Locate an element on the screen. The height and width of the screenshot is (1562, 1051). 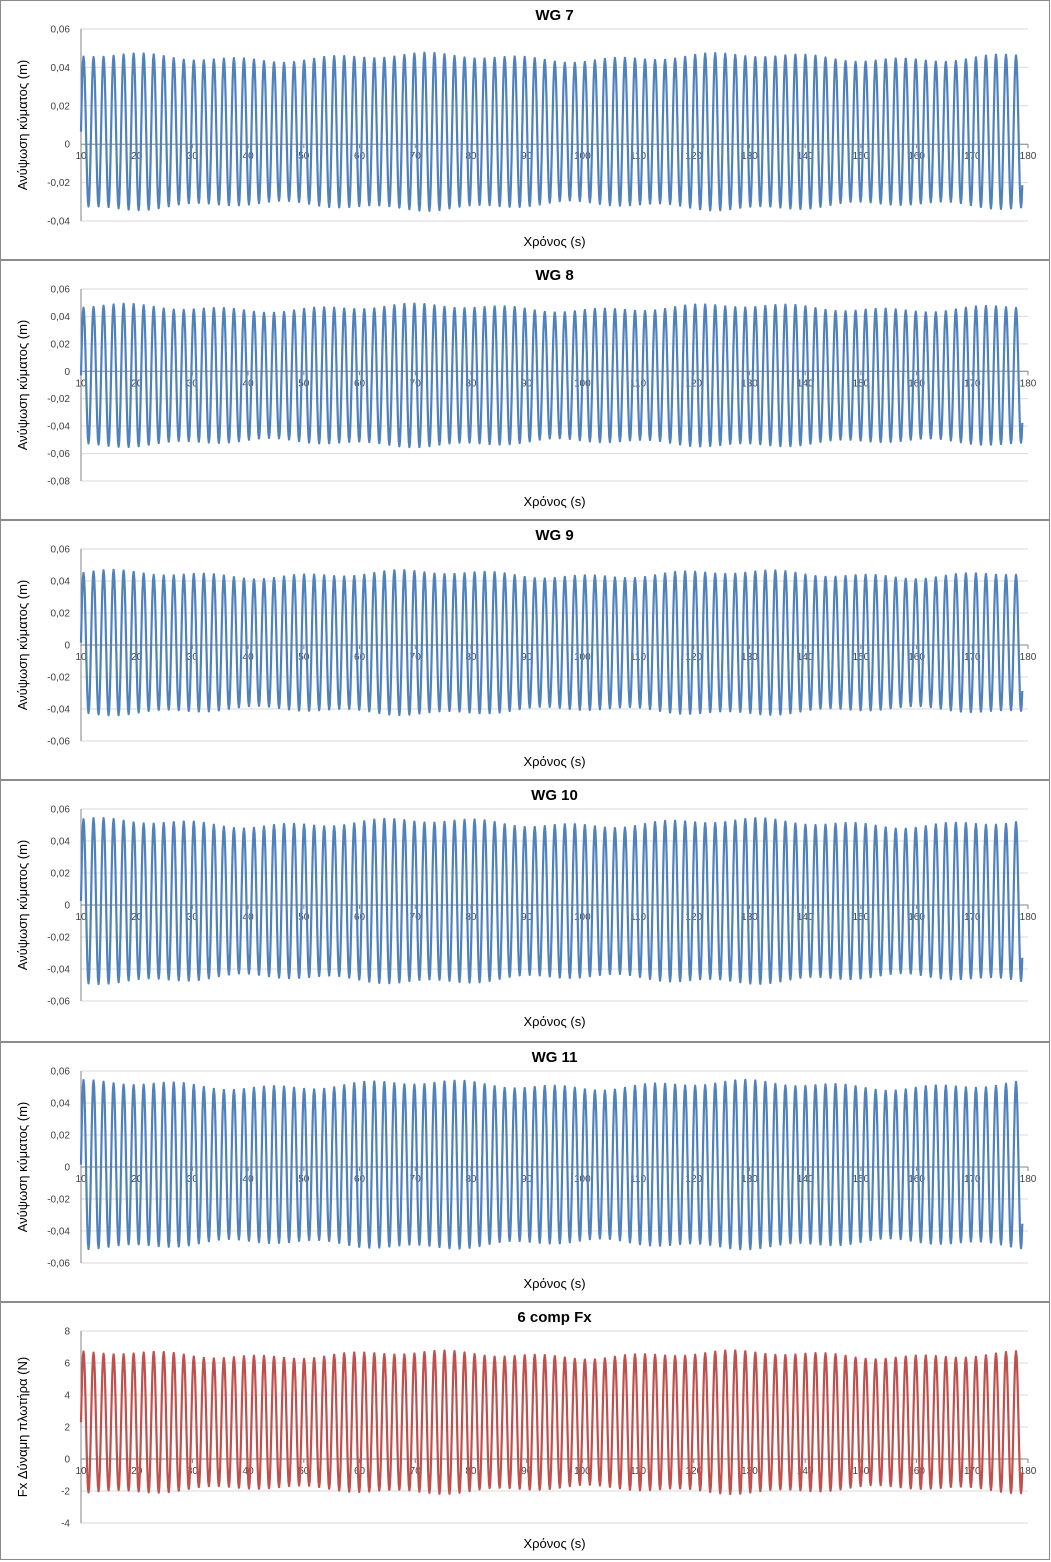
chart-title: WG 7 is located at coordinates (554, 15).